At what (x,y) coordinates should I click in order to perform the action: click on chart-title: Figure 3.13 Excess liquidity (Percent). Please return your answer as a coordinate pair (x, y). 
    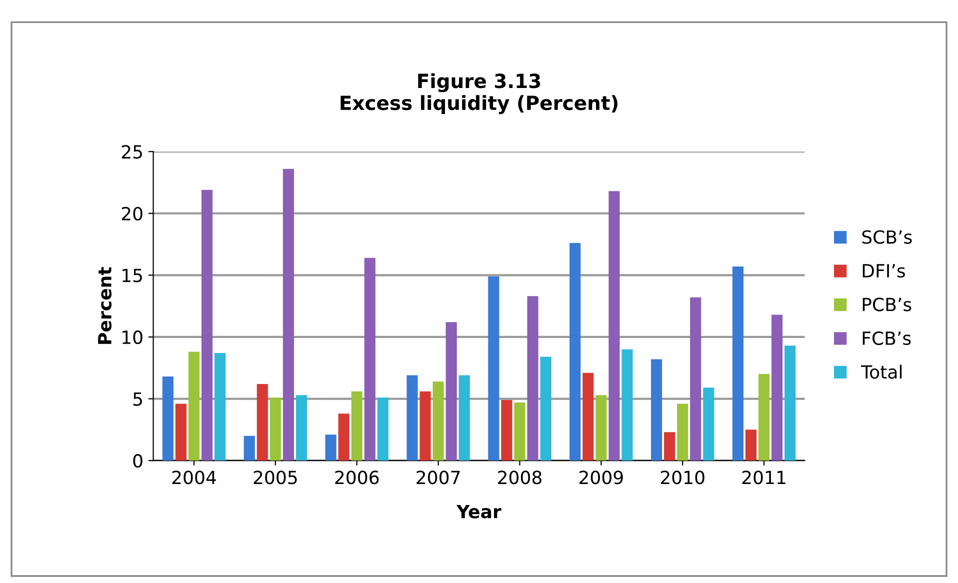
    Looking at the image, I should click on (479, 93).